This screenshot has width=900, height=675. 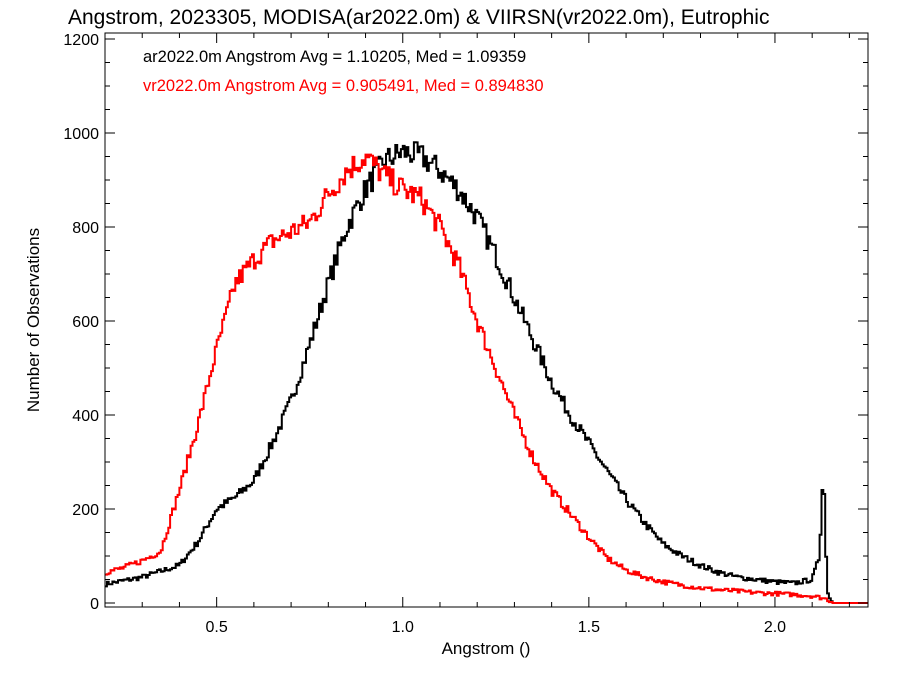 I want to click on x-tick-label: 0.5, so click(x=217, y=627).